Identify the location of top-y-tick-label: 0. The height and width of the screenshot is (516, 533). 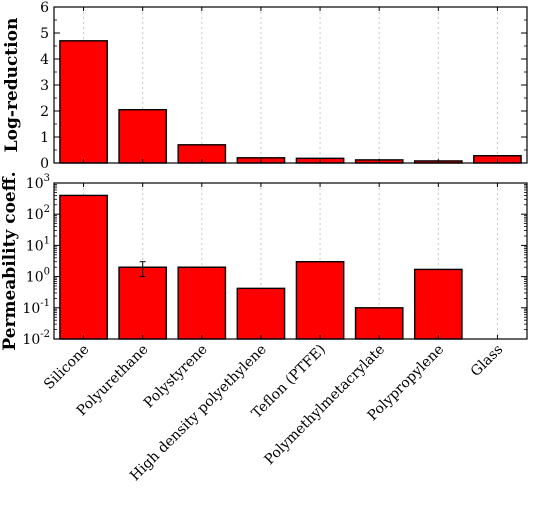
(44, 164).